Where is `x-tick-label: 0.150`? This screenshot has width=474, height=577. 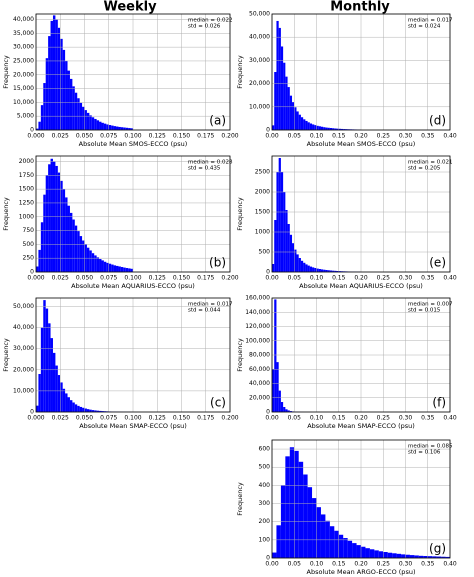
x-tick-label: 0.150 is located at coordinates (181, 278).